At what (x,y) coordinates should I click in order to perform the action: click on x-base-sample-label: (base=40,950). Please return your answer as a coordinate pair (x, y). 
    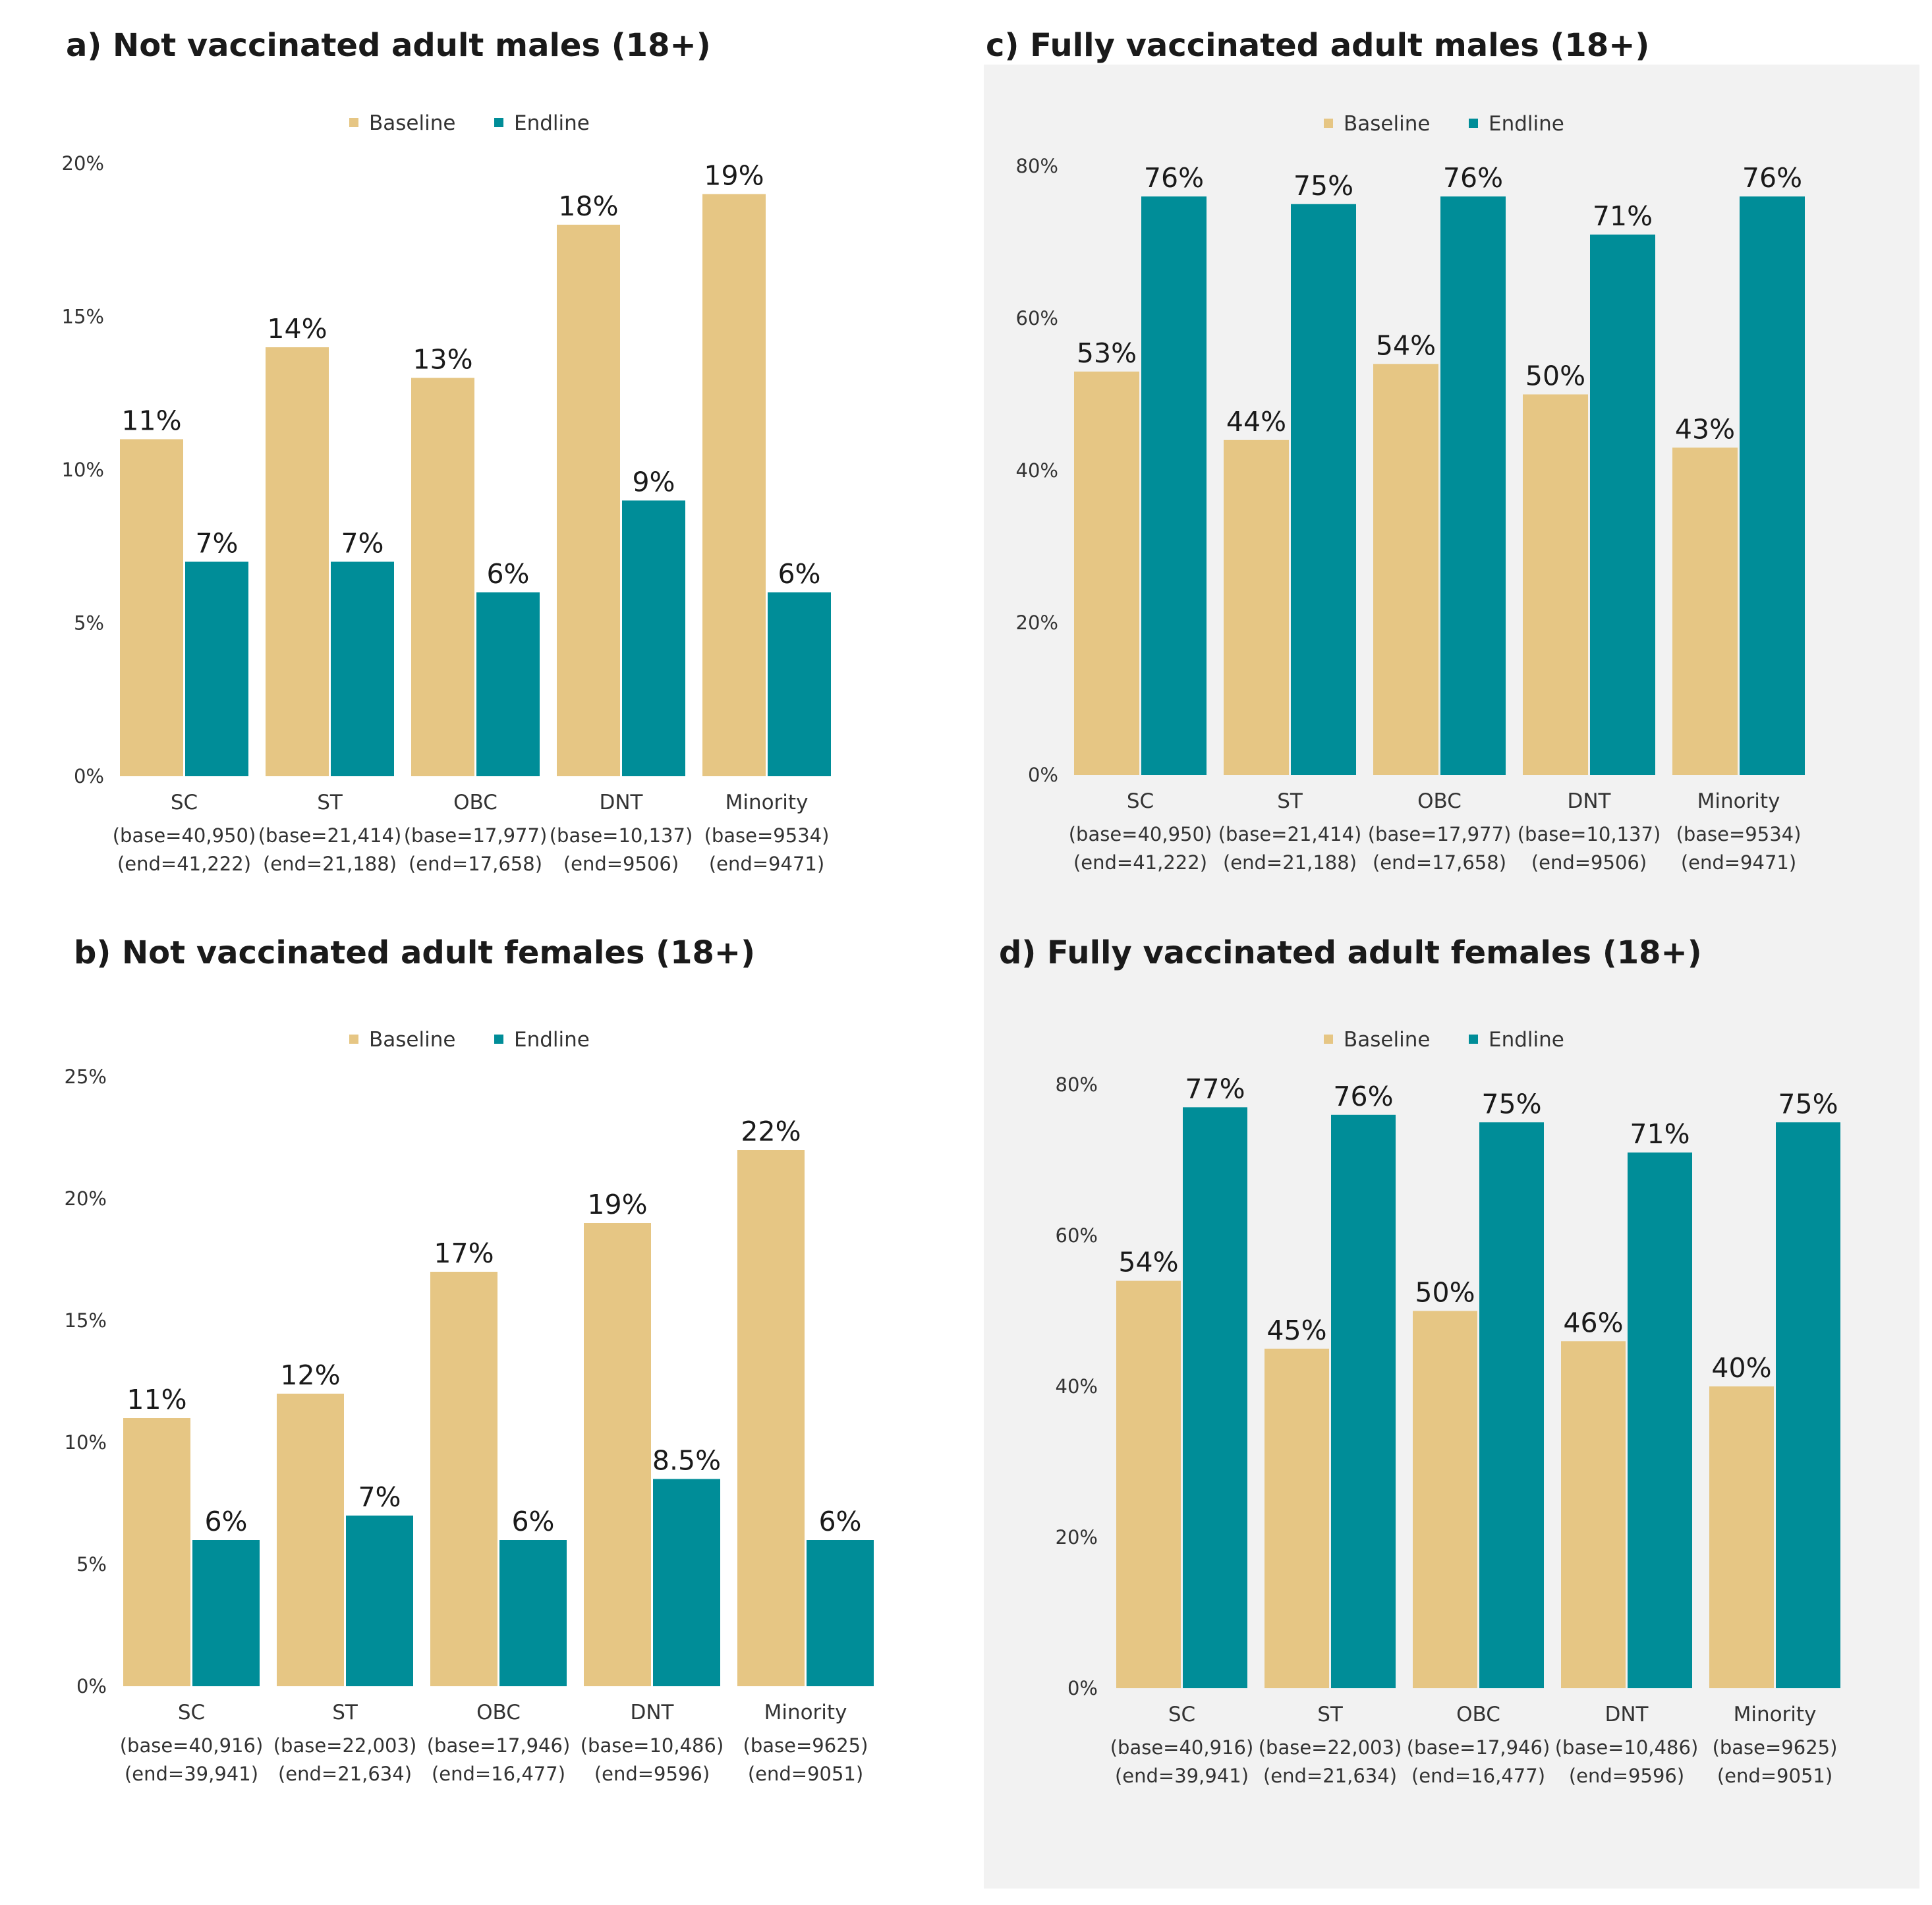
    Looking at the image, I should click on (1140, 834).